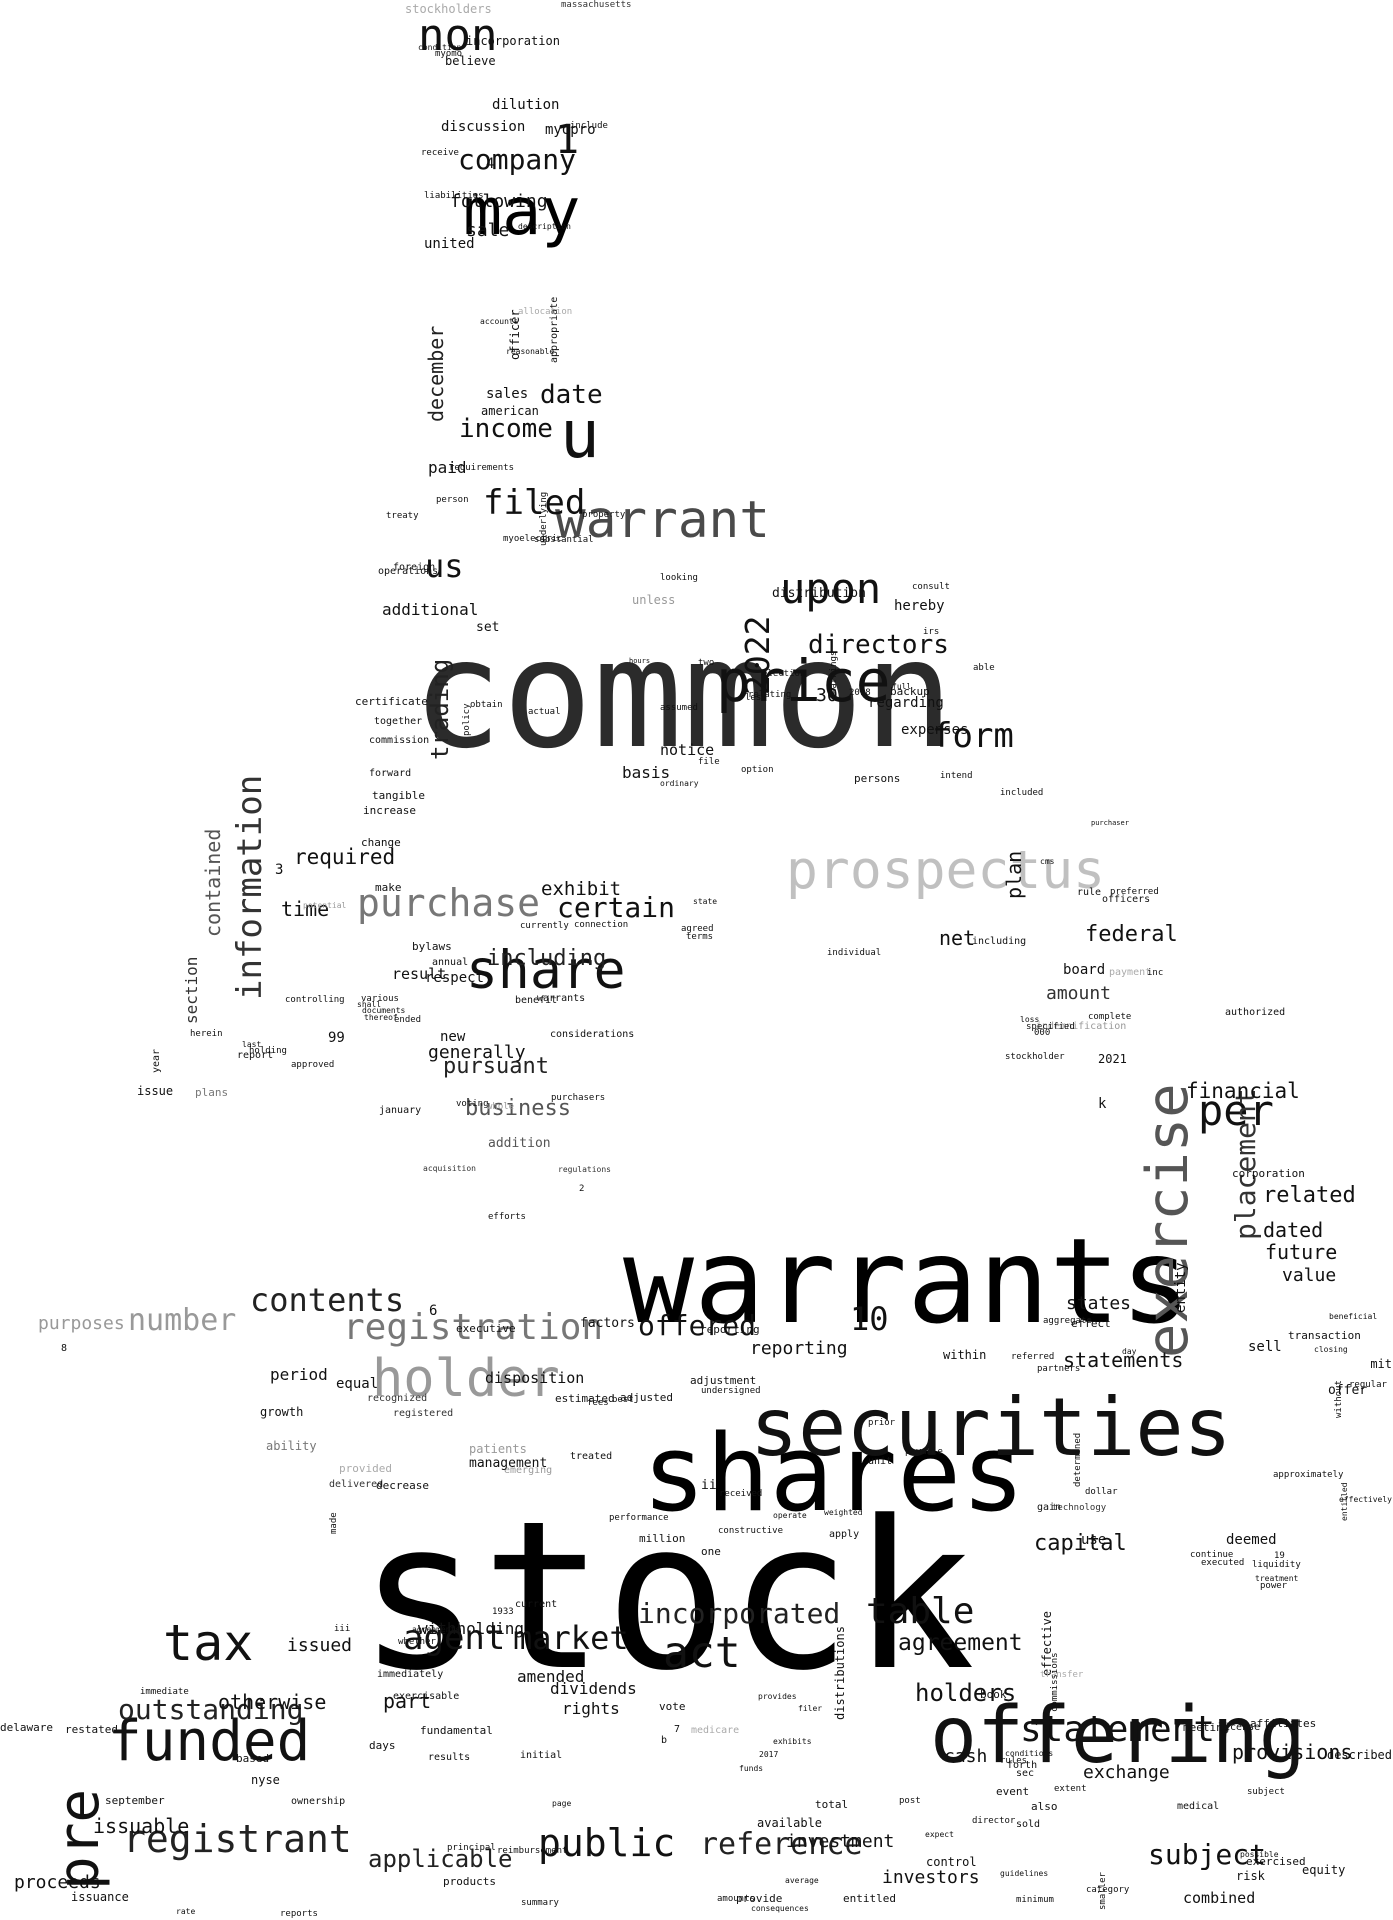  Describe the element at coordinates (1112, 1059) in the screenshot. I see `word-cloud-word: 2021` at that location.